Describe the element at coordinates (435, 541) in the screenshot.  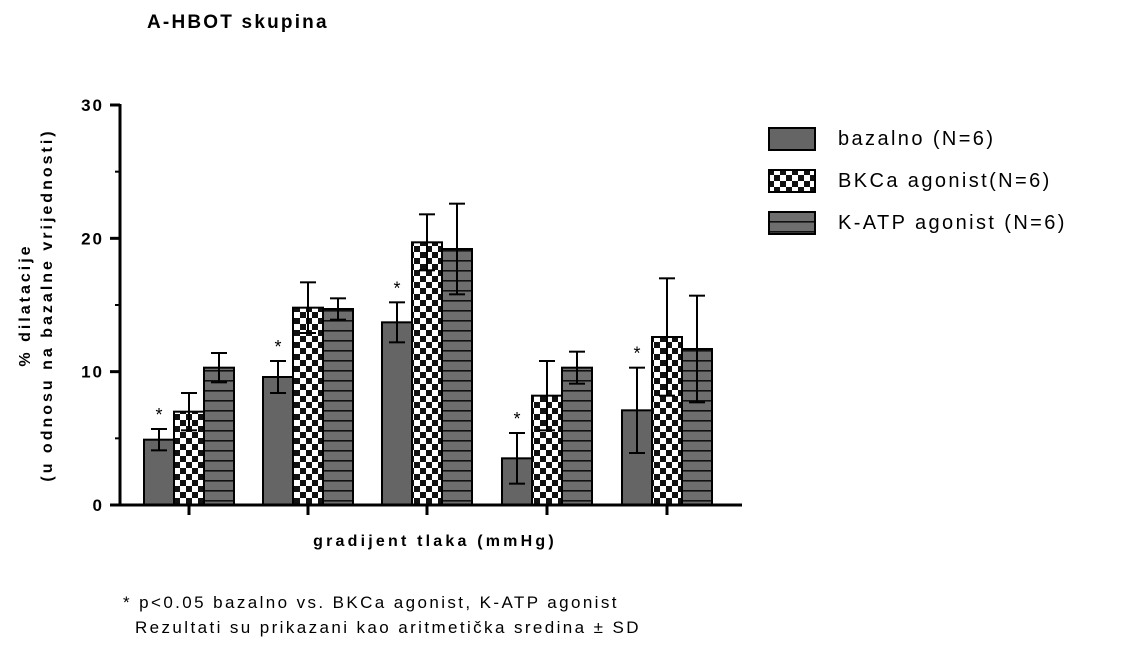
I see `x-axis-label: gradijent tlaka (mmHg)` at that location.